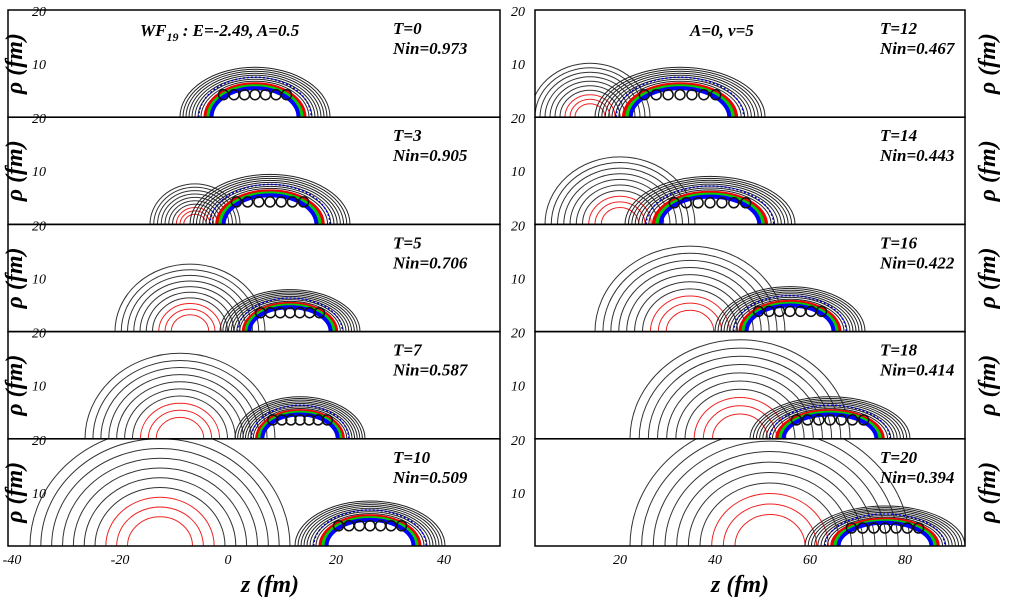 The image size is (1009, 608). What do you see at coordinates (899, 350) in the screenshot?
I see `time-label: T=18` at bounding box center [899, 350].